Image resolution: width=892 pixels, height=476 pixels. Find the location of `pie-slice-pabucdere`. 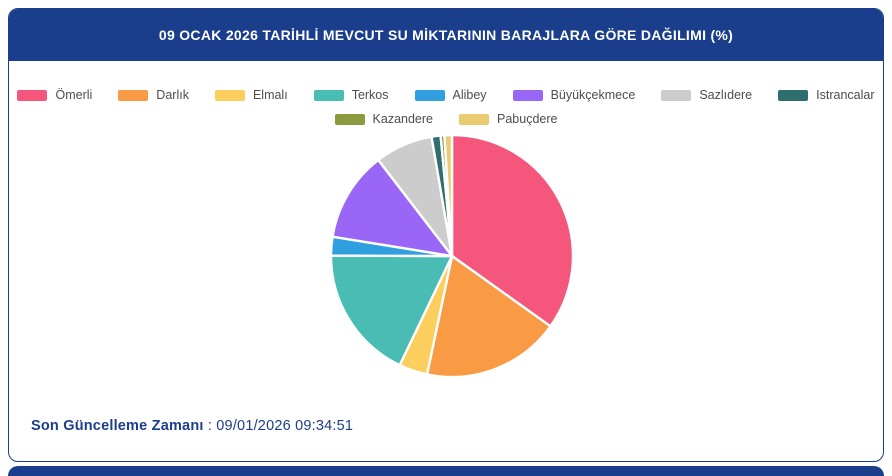

pie-slice-pabucdere is located at coordinates (448, 195).